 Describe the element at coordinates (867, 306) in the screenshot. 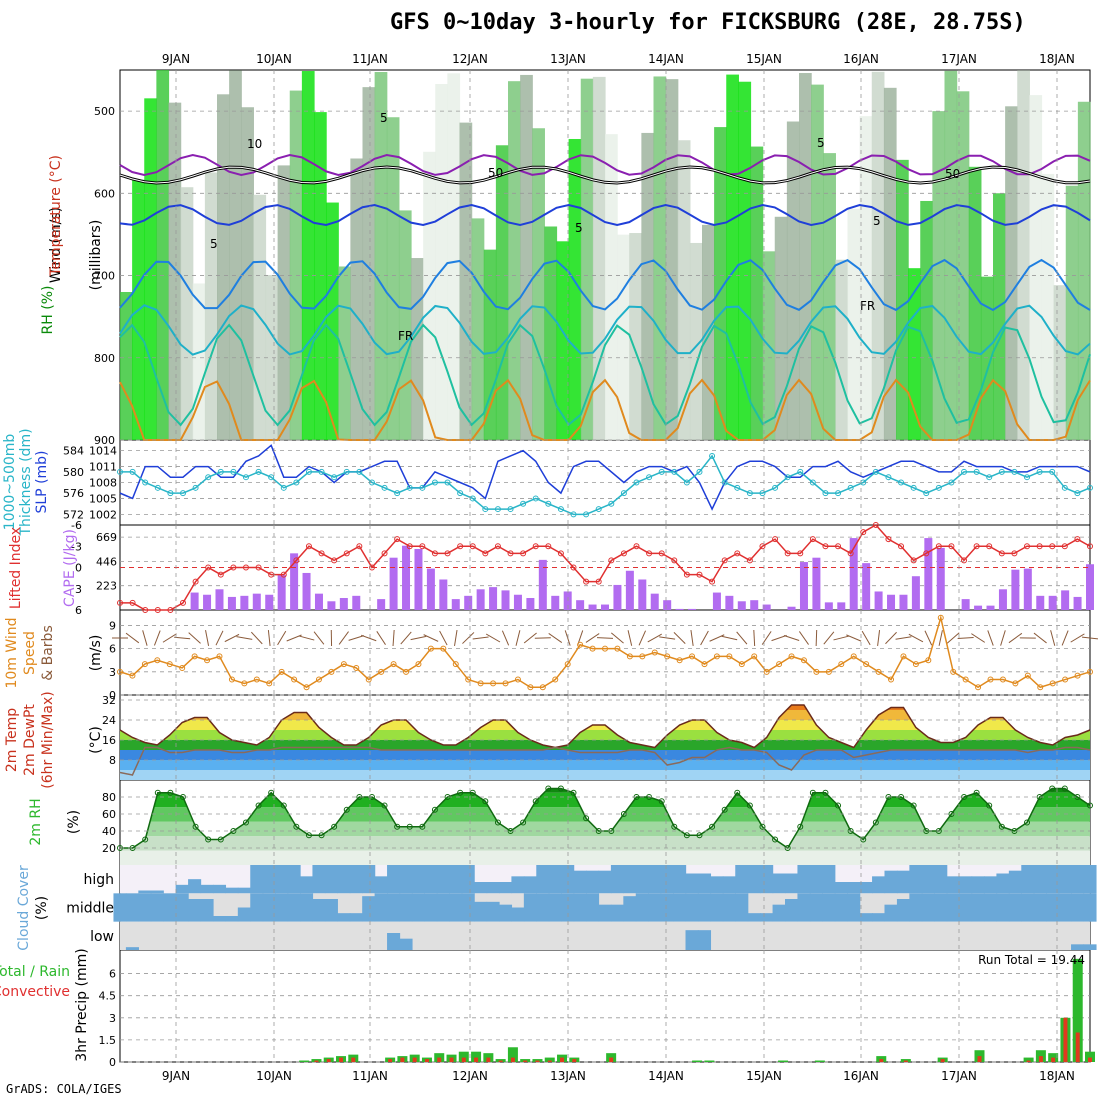

I see `contour-label: FR` at that location.